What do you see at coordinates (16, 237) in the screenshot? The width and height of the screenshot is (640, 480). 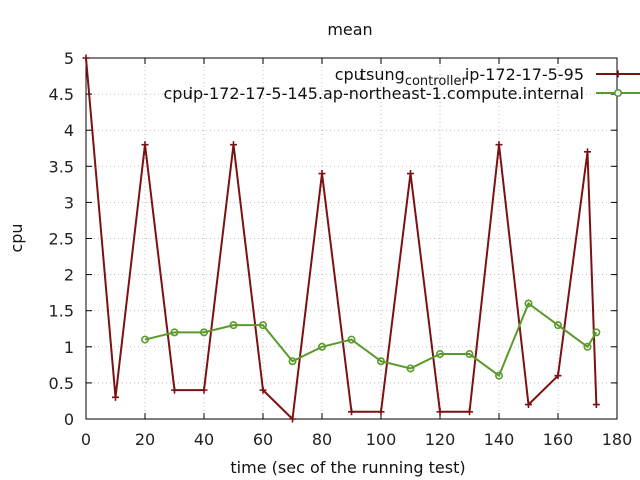 I see `y-axis-title: cpu` at bounding box center [16, 237].